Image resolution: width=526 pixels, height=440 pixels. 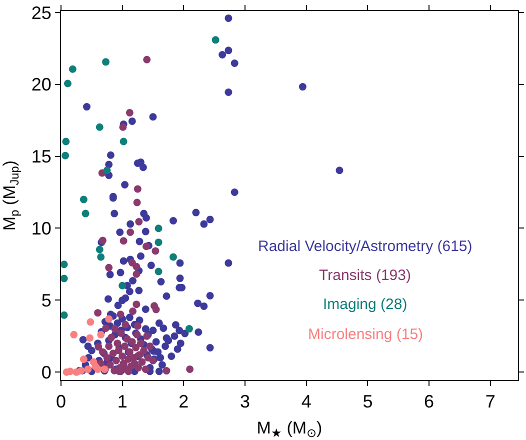 I want to click on series-label: Radial Velocity/Astrometry (615), so click(x=365, y=246).